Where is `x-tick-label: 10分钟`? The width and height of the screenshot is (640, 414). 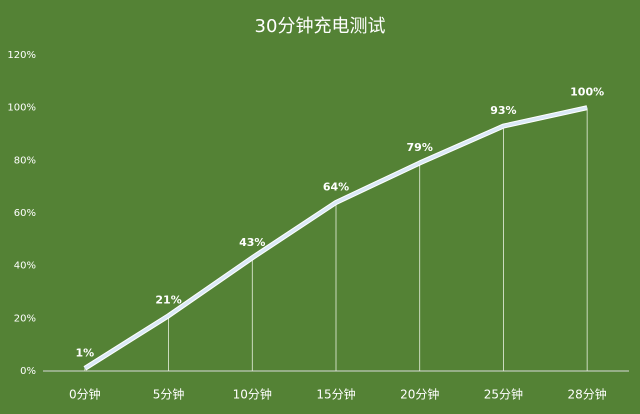 x-tick-label: 10分钟 is located at coordinates (252, 394).